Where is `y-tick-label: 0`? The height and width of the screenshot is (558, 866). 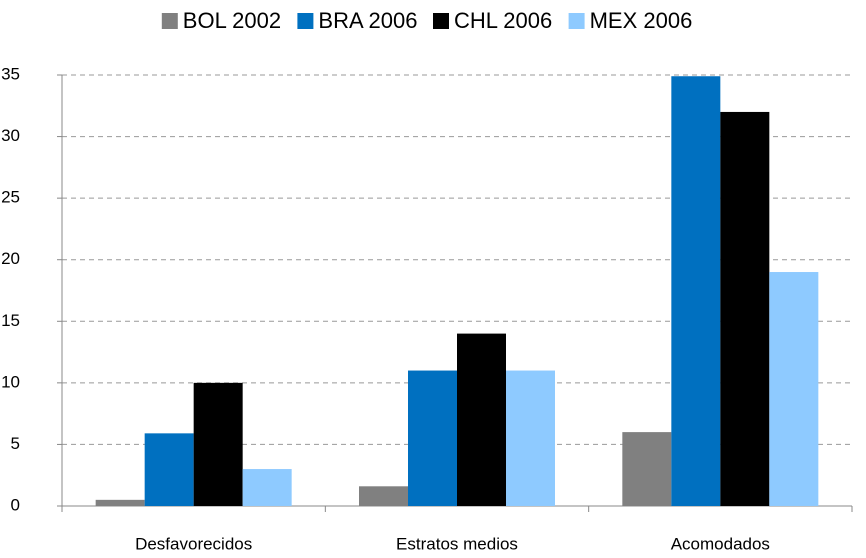
y-tick-label: 0 is located at coordinates (15, 504).